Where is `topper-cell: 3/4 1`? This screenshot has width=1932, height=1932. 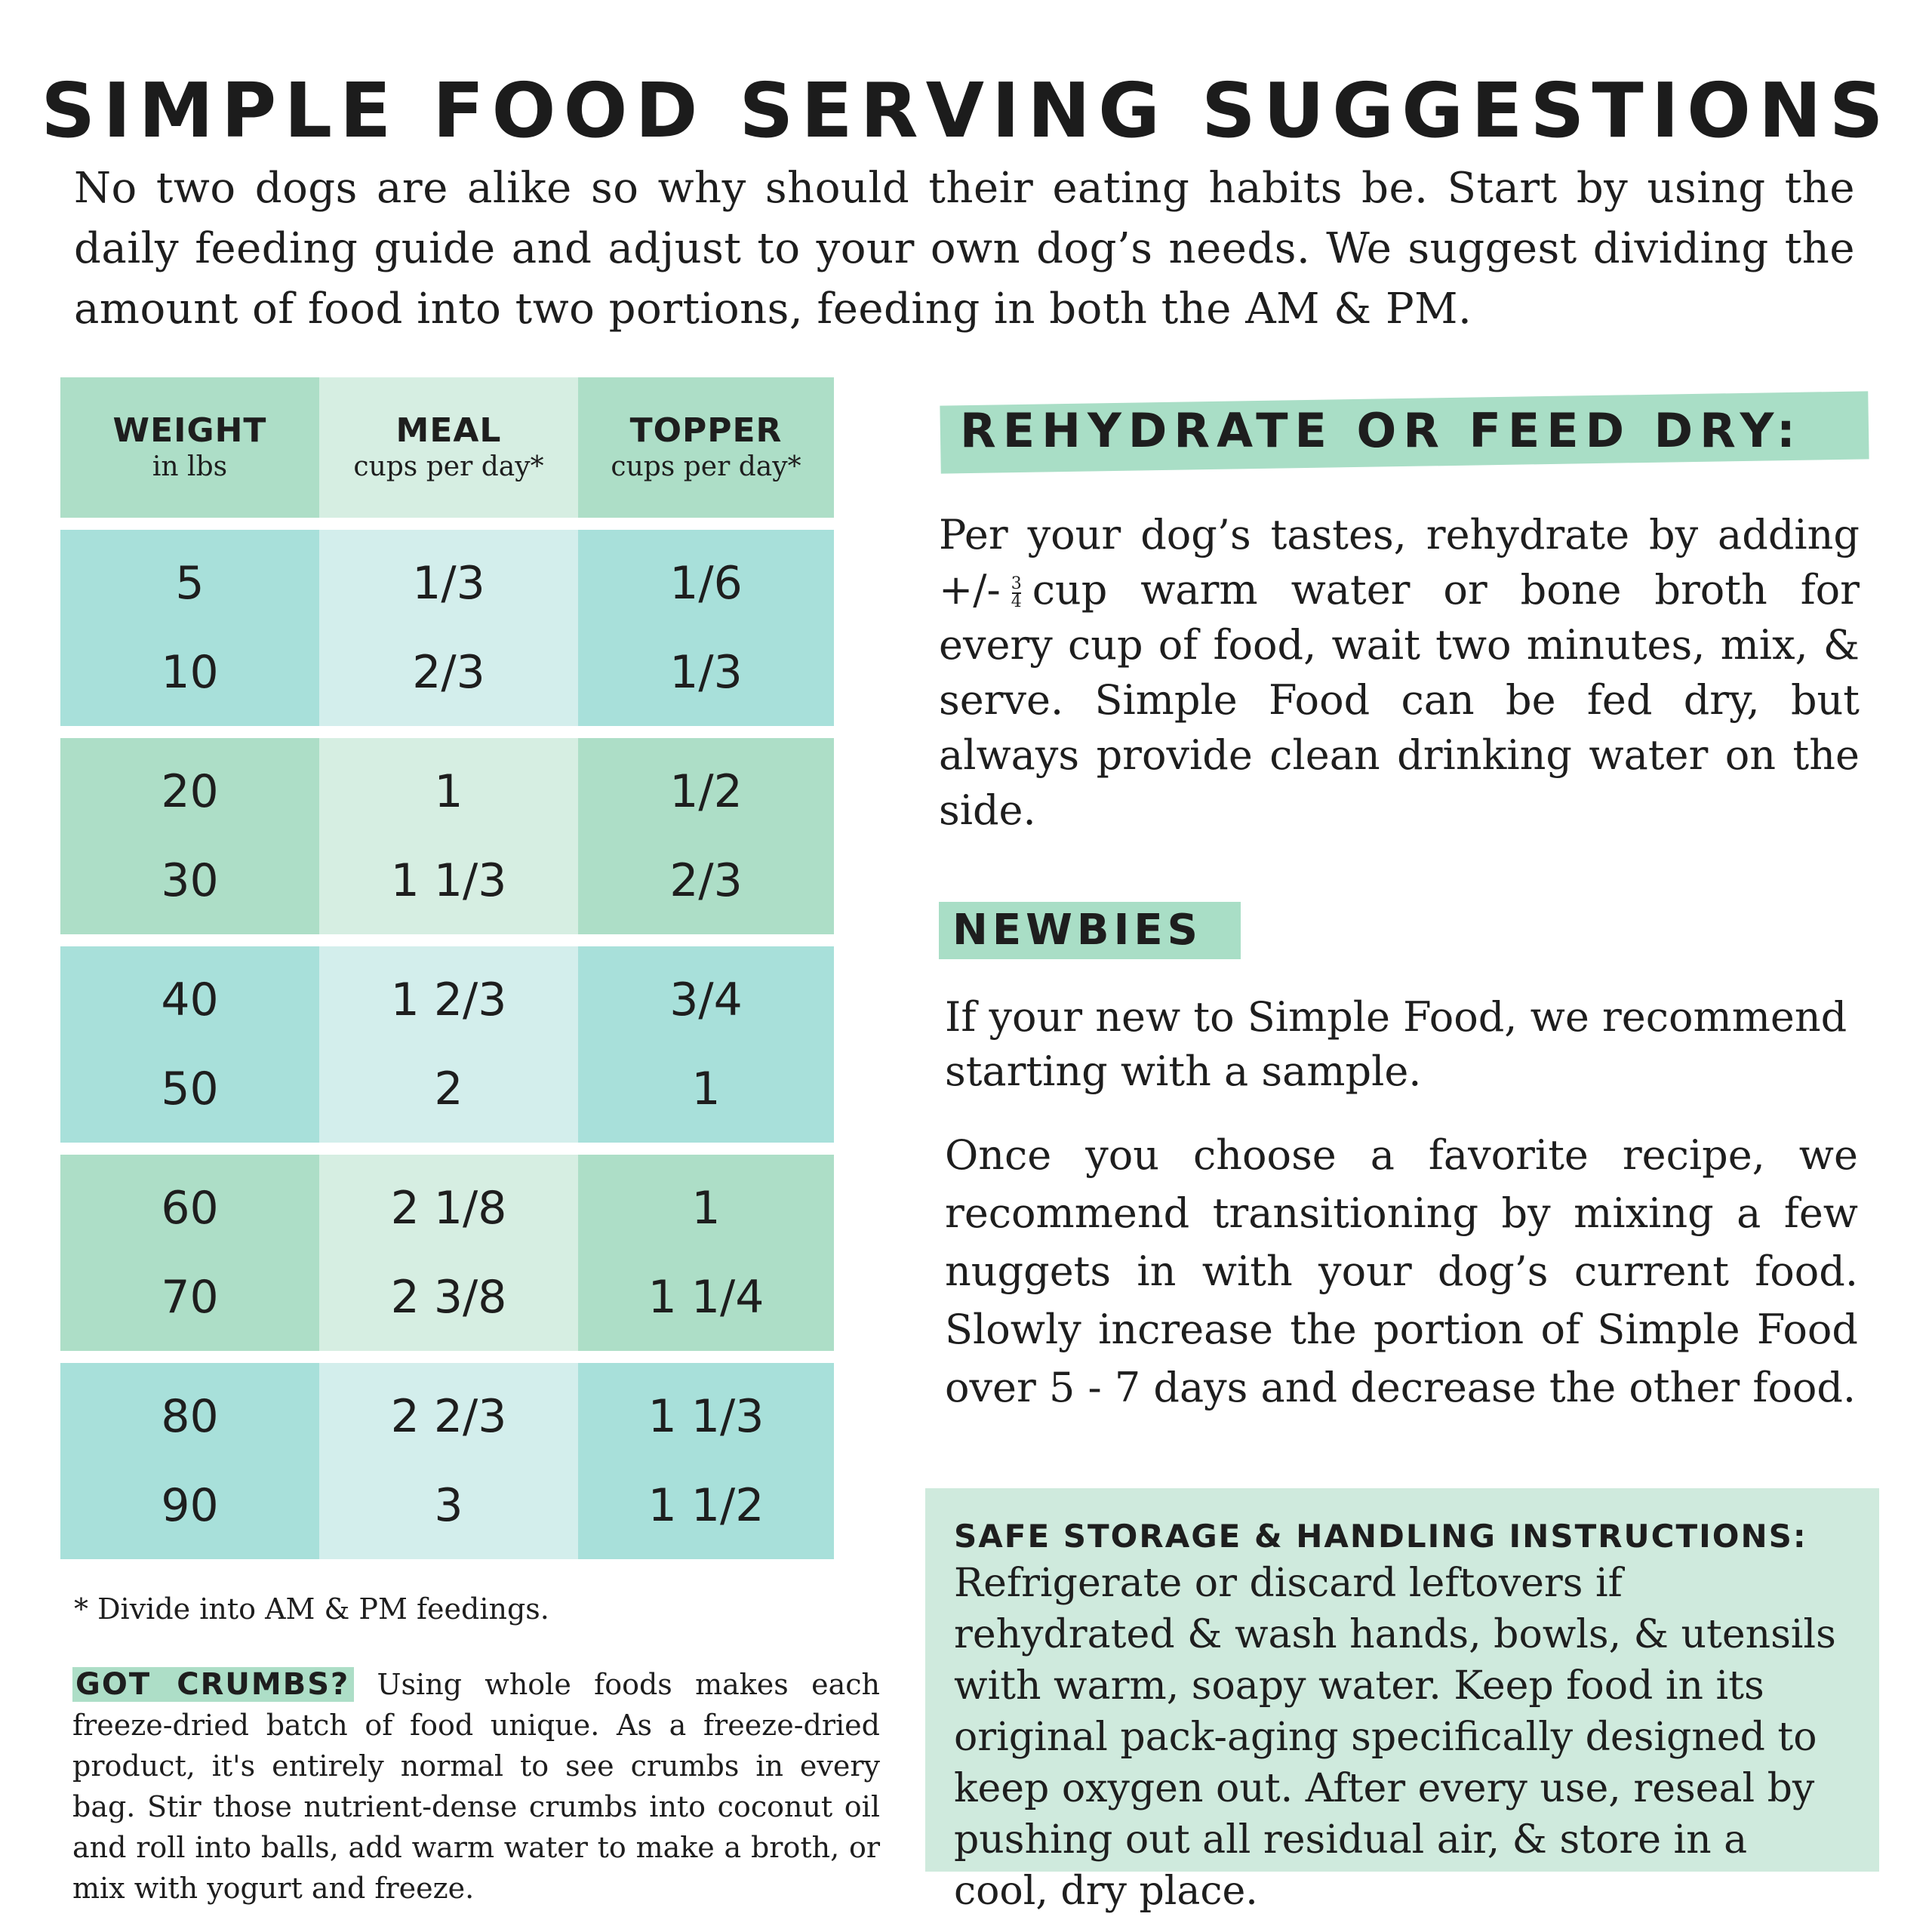
topper-cell: 3/4 1 is located at coordinates (706, 1044).